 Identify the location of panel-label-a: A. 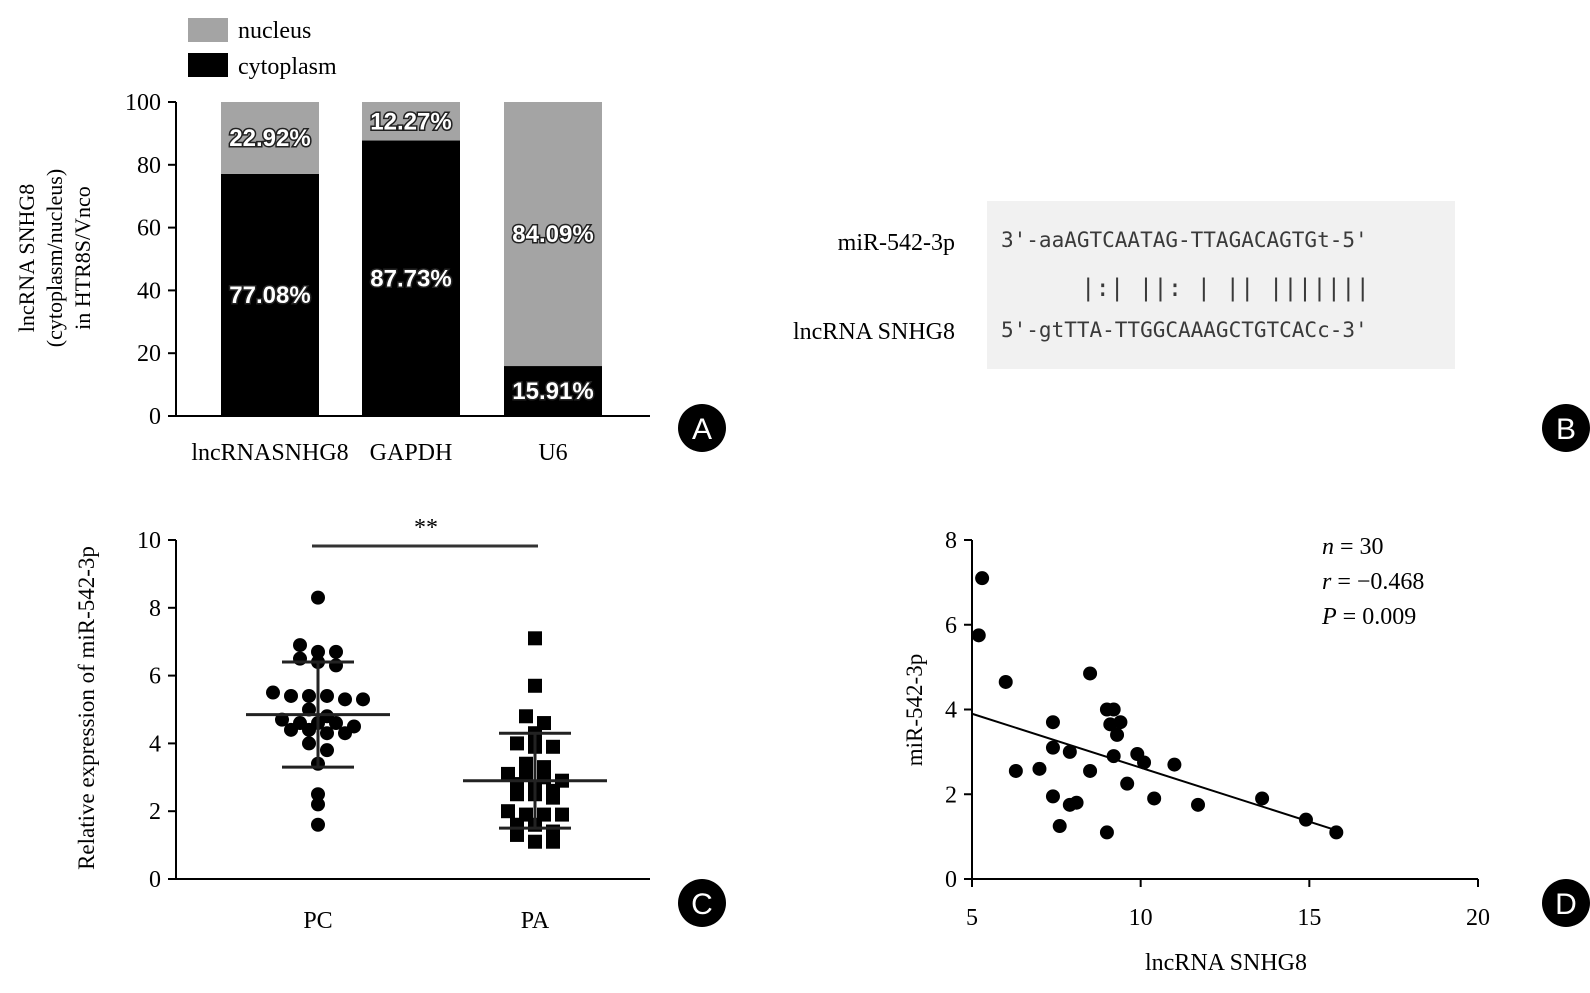
(702, 428).